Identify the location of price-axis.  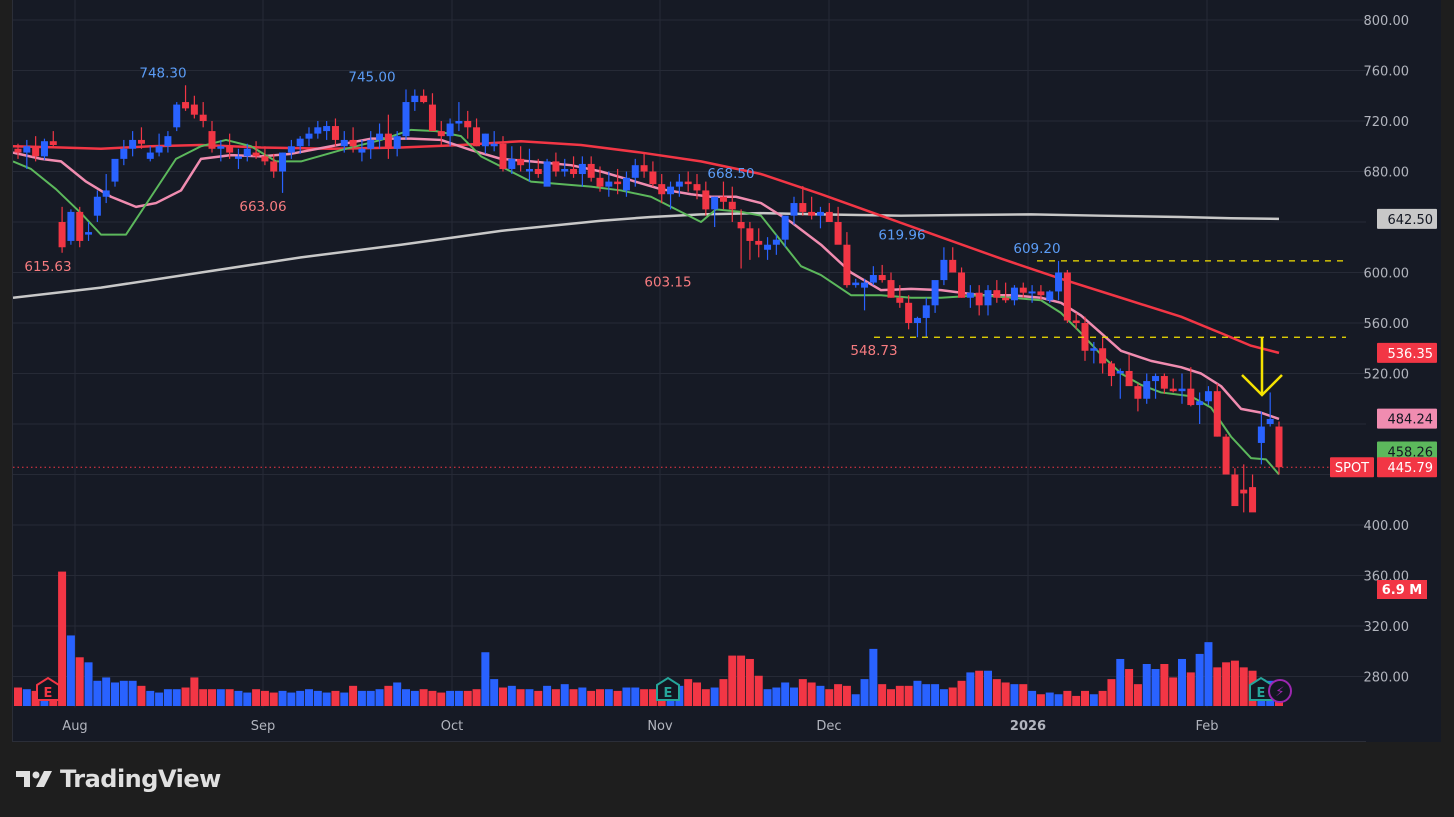
(1403, 371).